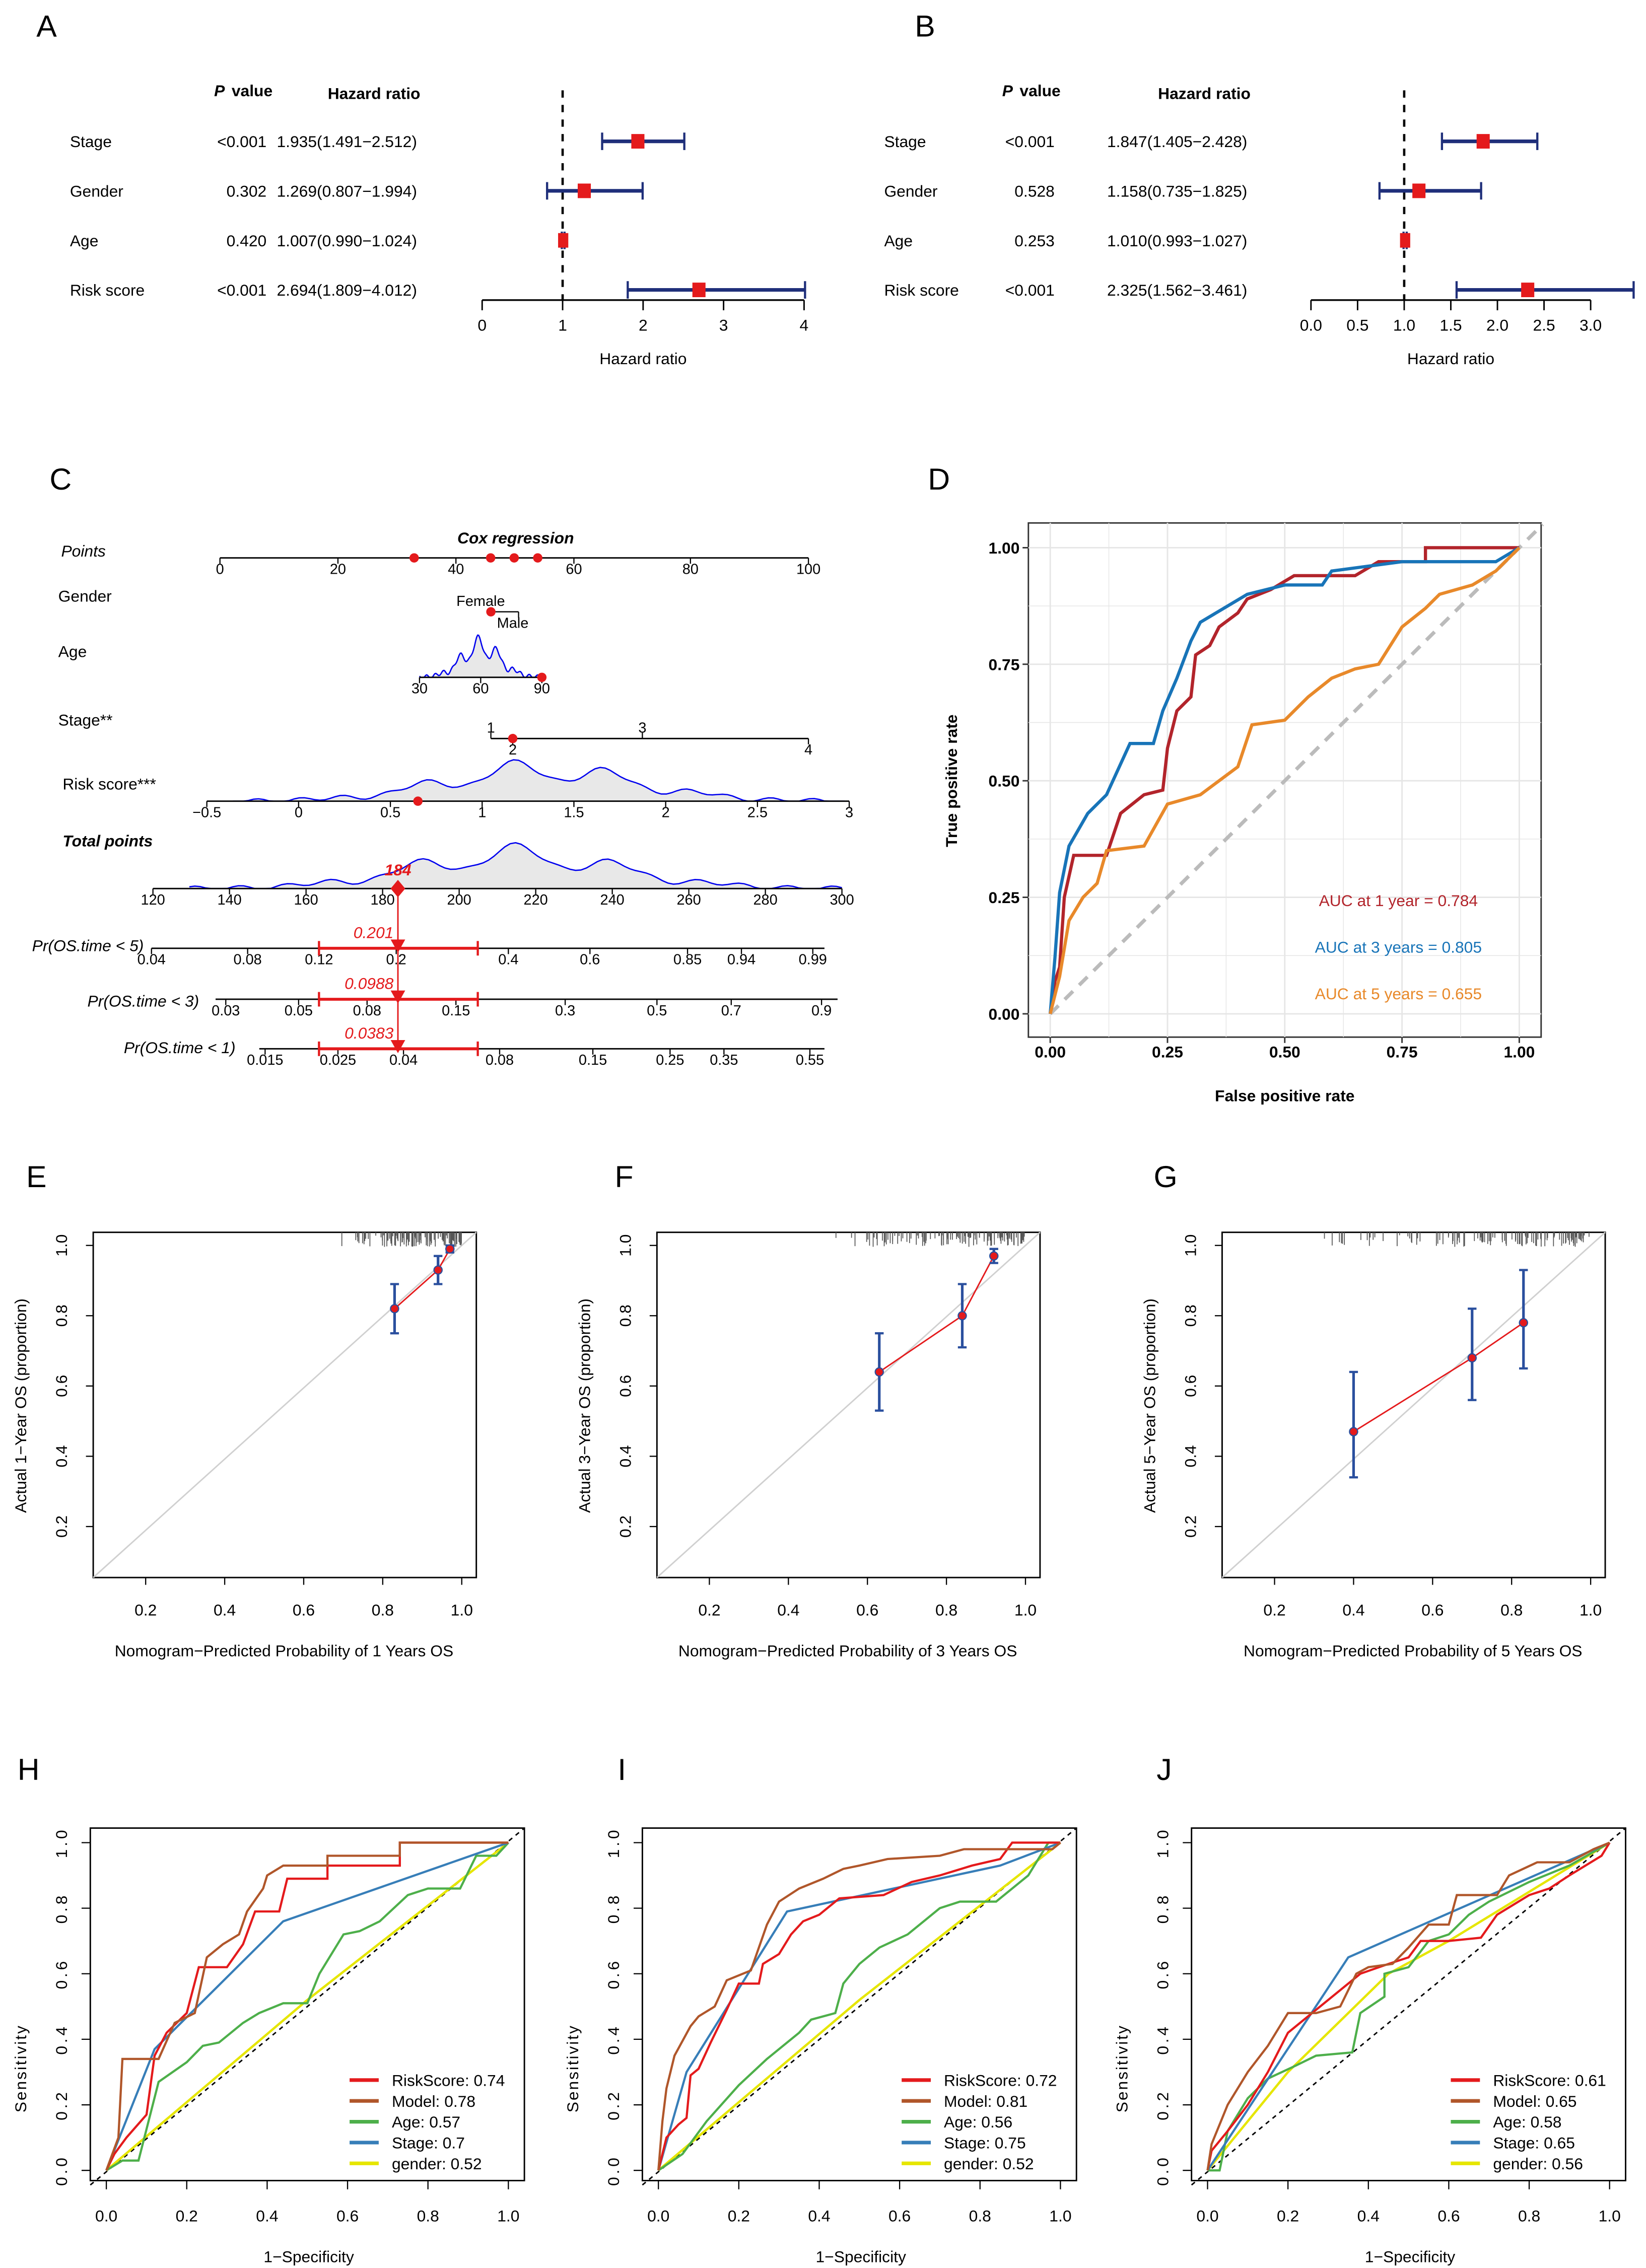  I want to click on stage-label: Stage**, so click(85, 720).